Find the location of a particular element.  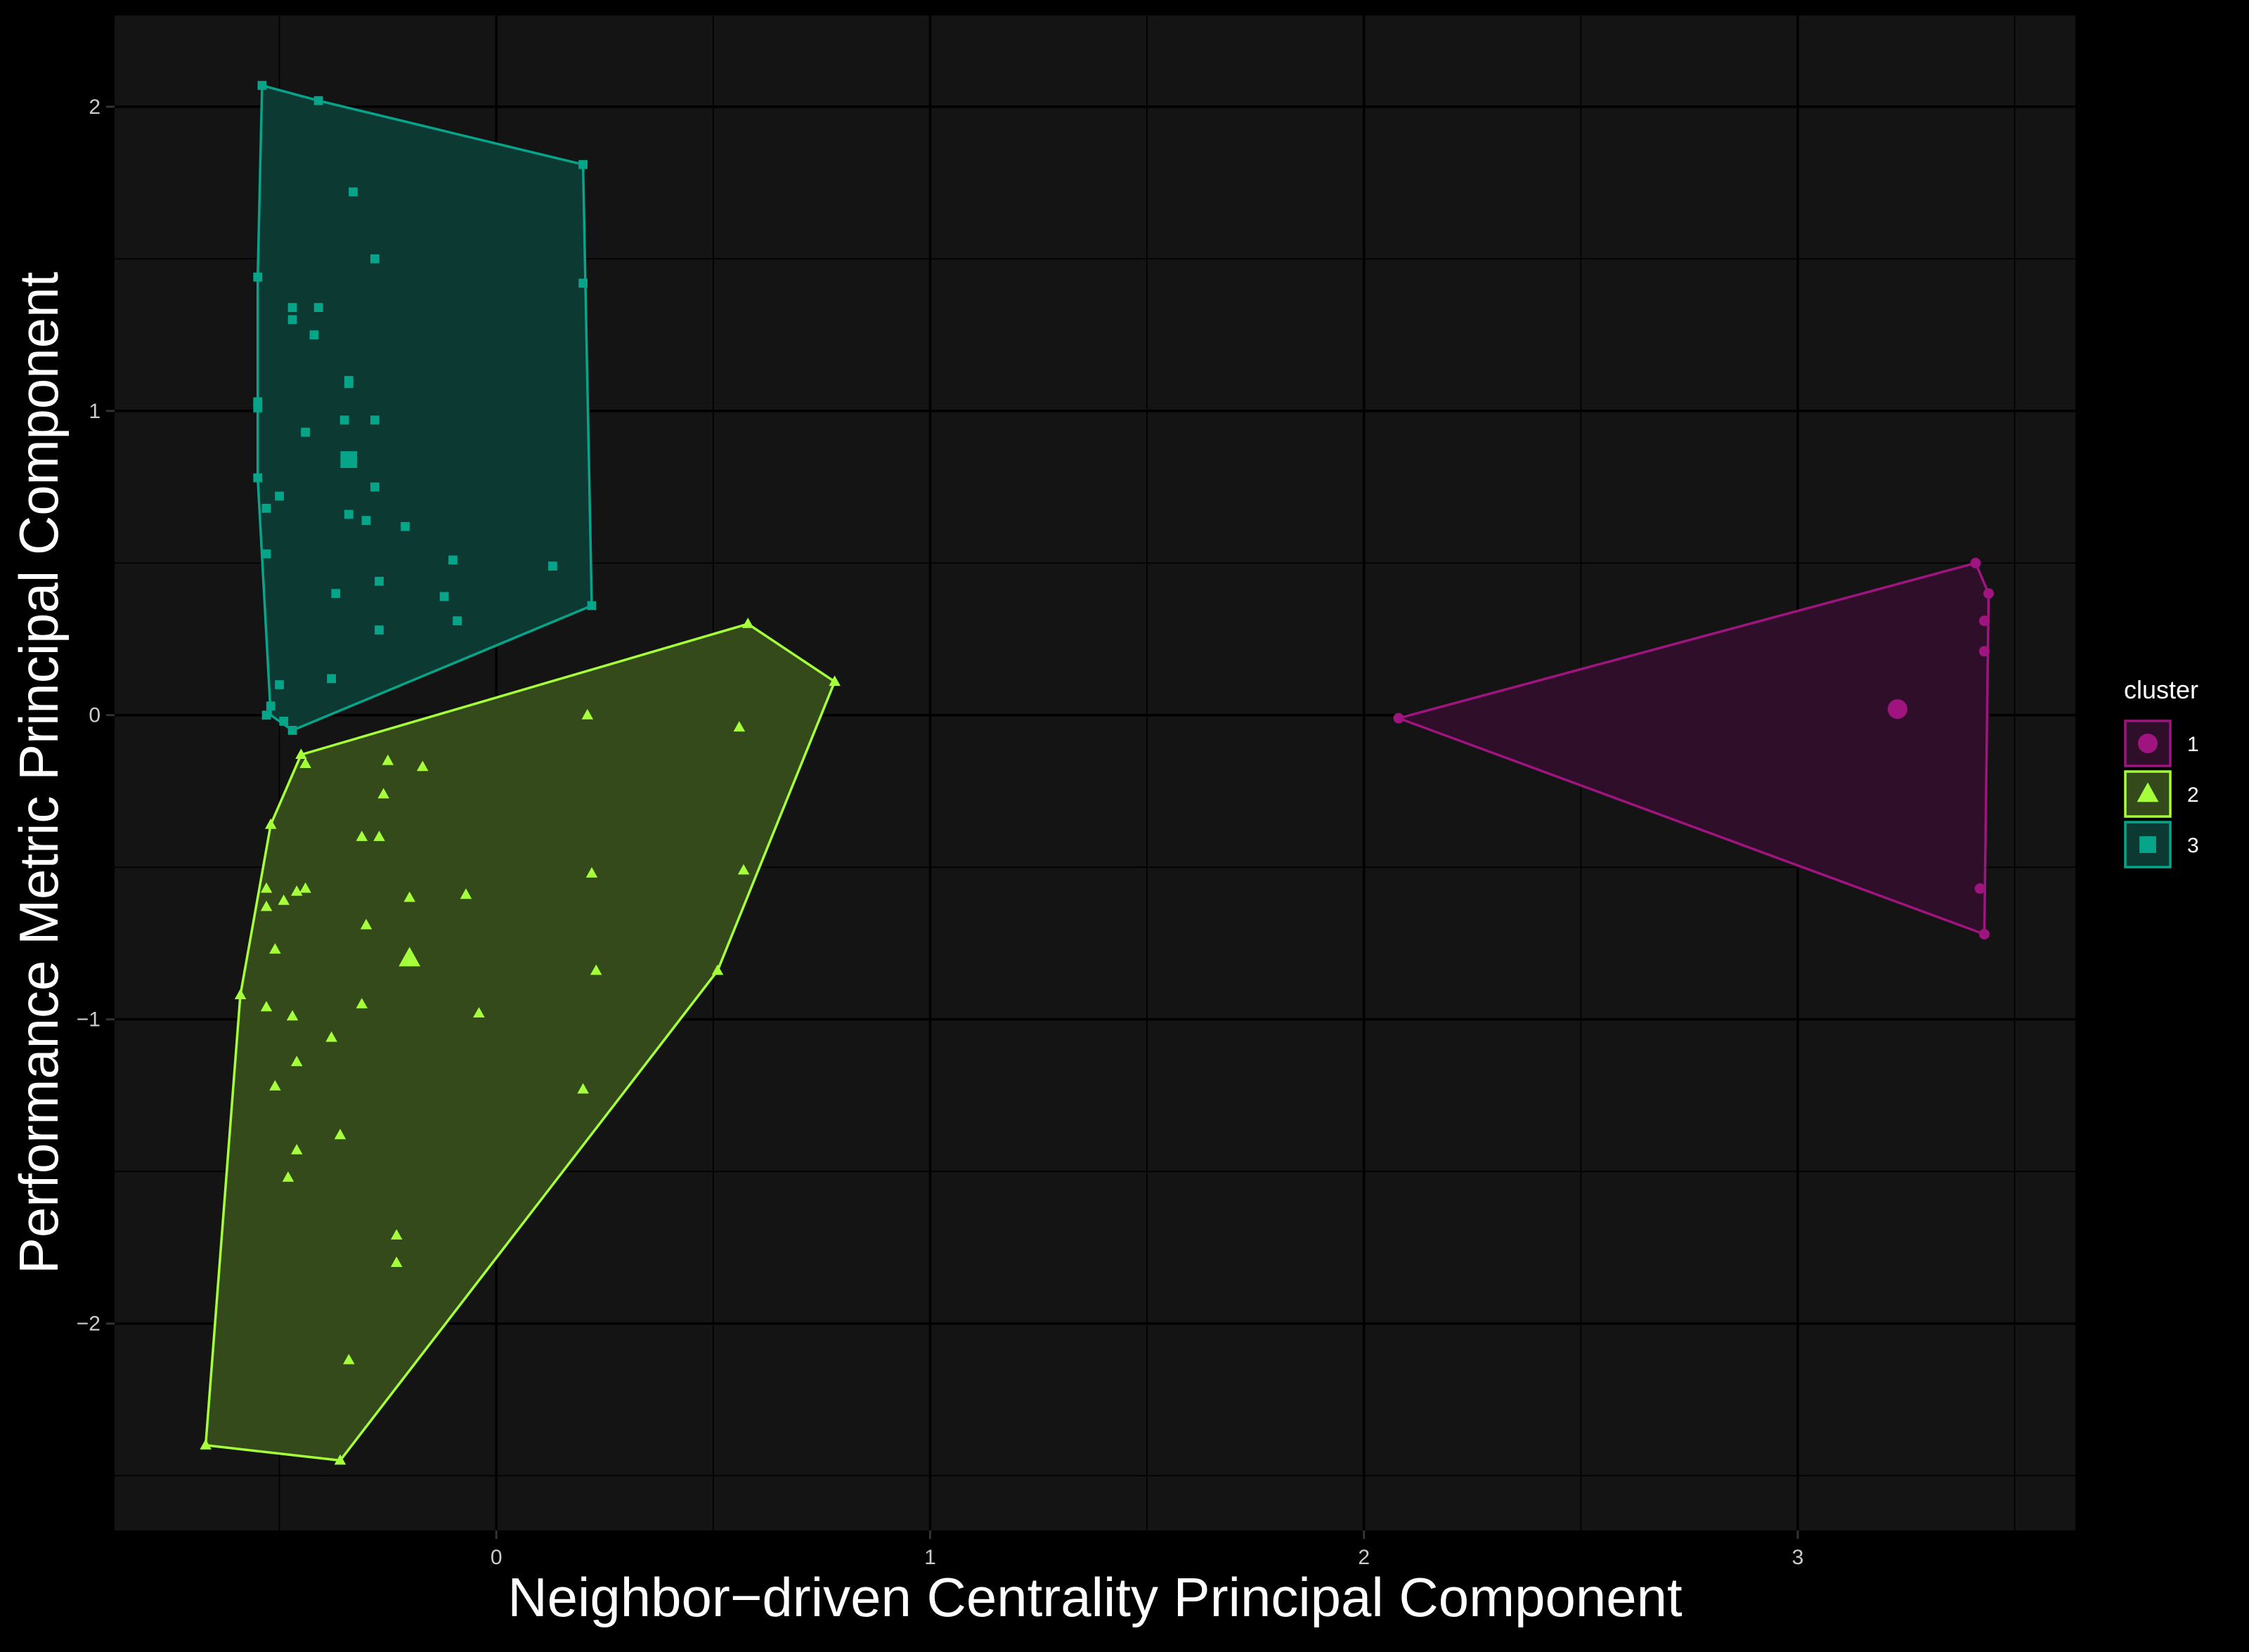

cluster-1-centroid is located at coordinates (1897, 709).